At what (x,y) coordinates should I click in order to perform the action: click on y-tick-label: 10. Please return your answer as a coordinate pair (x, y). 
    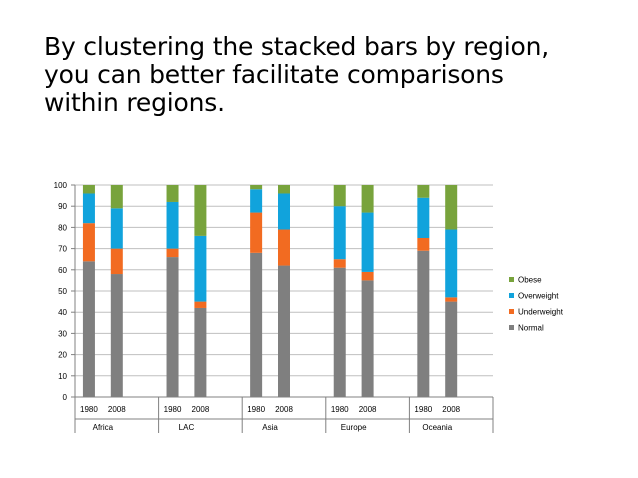
    Looking at the image, I should click on (62, 376).